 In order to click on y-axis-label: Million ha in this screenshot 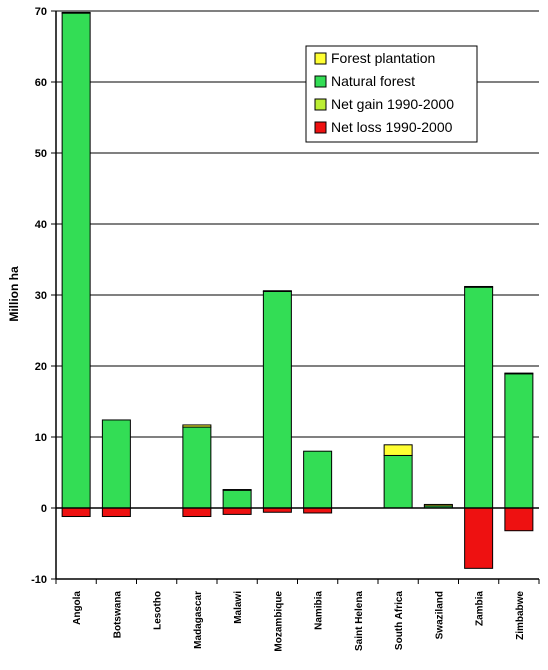, I will do `click(14, 294)`.